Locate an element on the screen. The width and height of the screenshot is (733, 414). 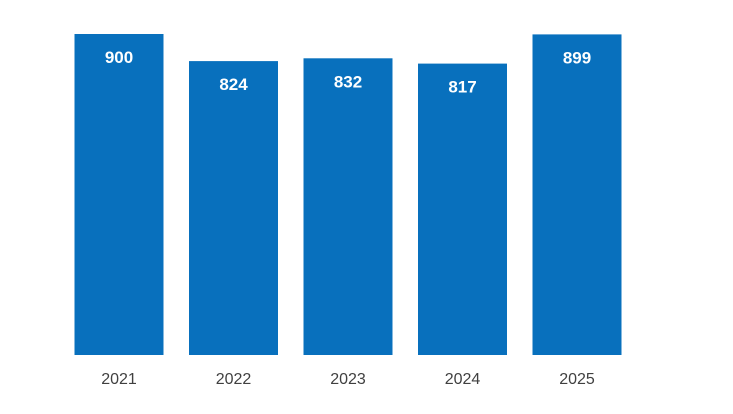
x-tick-label-2024: 2024 is located at coordinates (463, 379).